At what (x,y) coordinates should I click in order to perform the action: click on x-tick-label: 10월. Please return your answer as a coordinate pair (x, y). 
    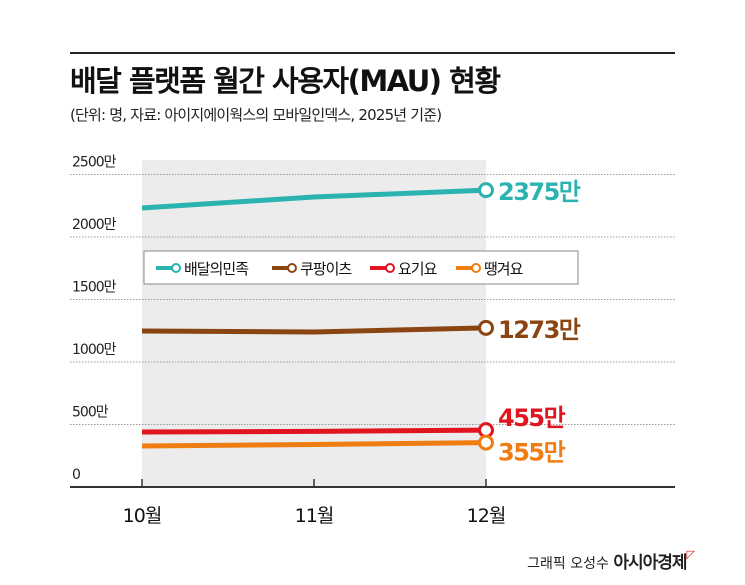
    Looking at the image, I should click on (142, 516).